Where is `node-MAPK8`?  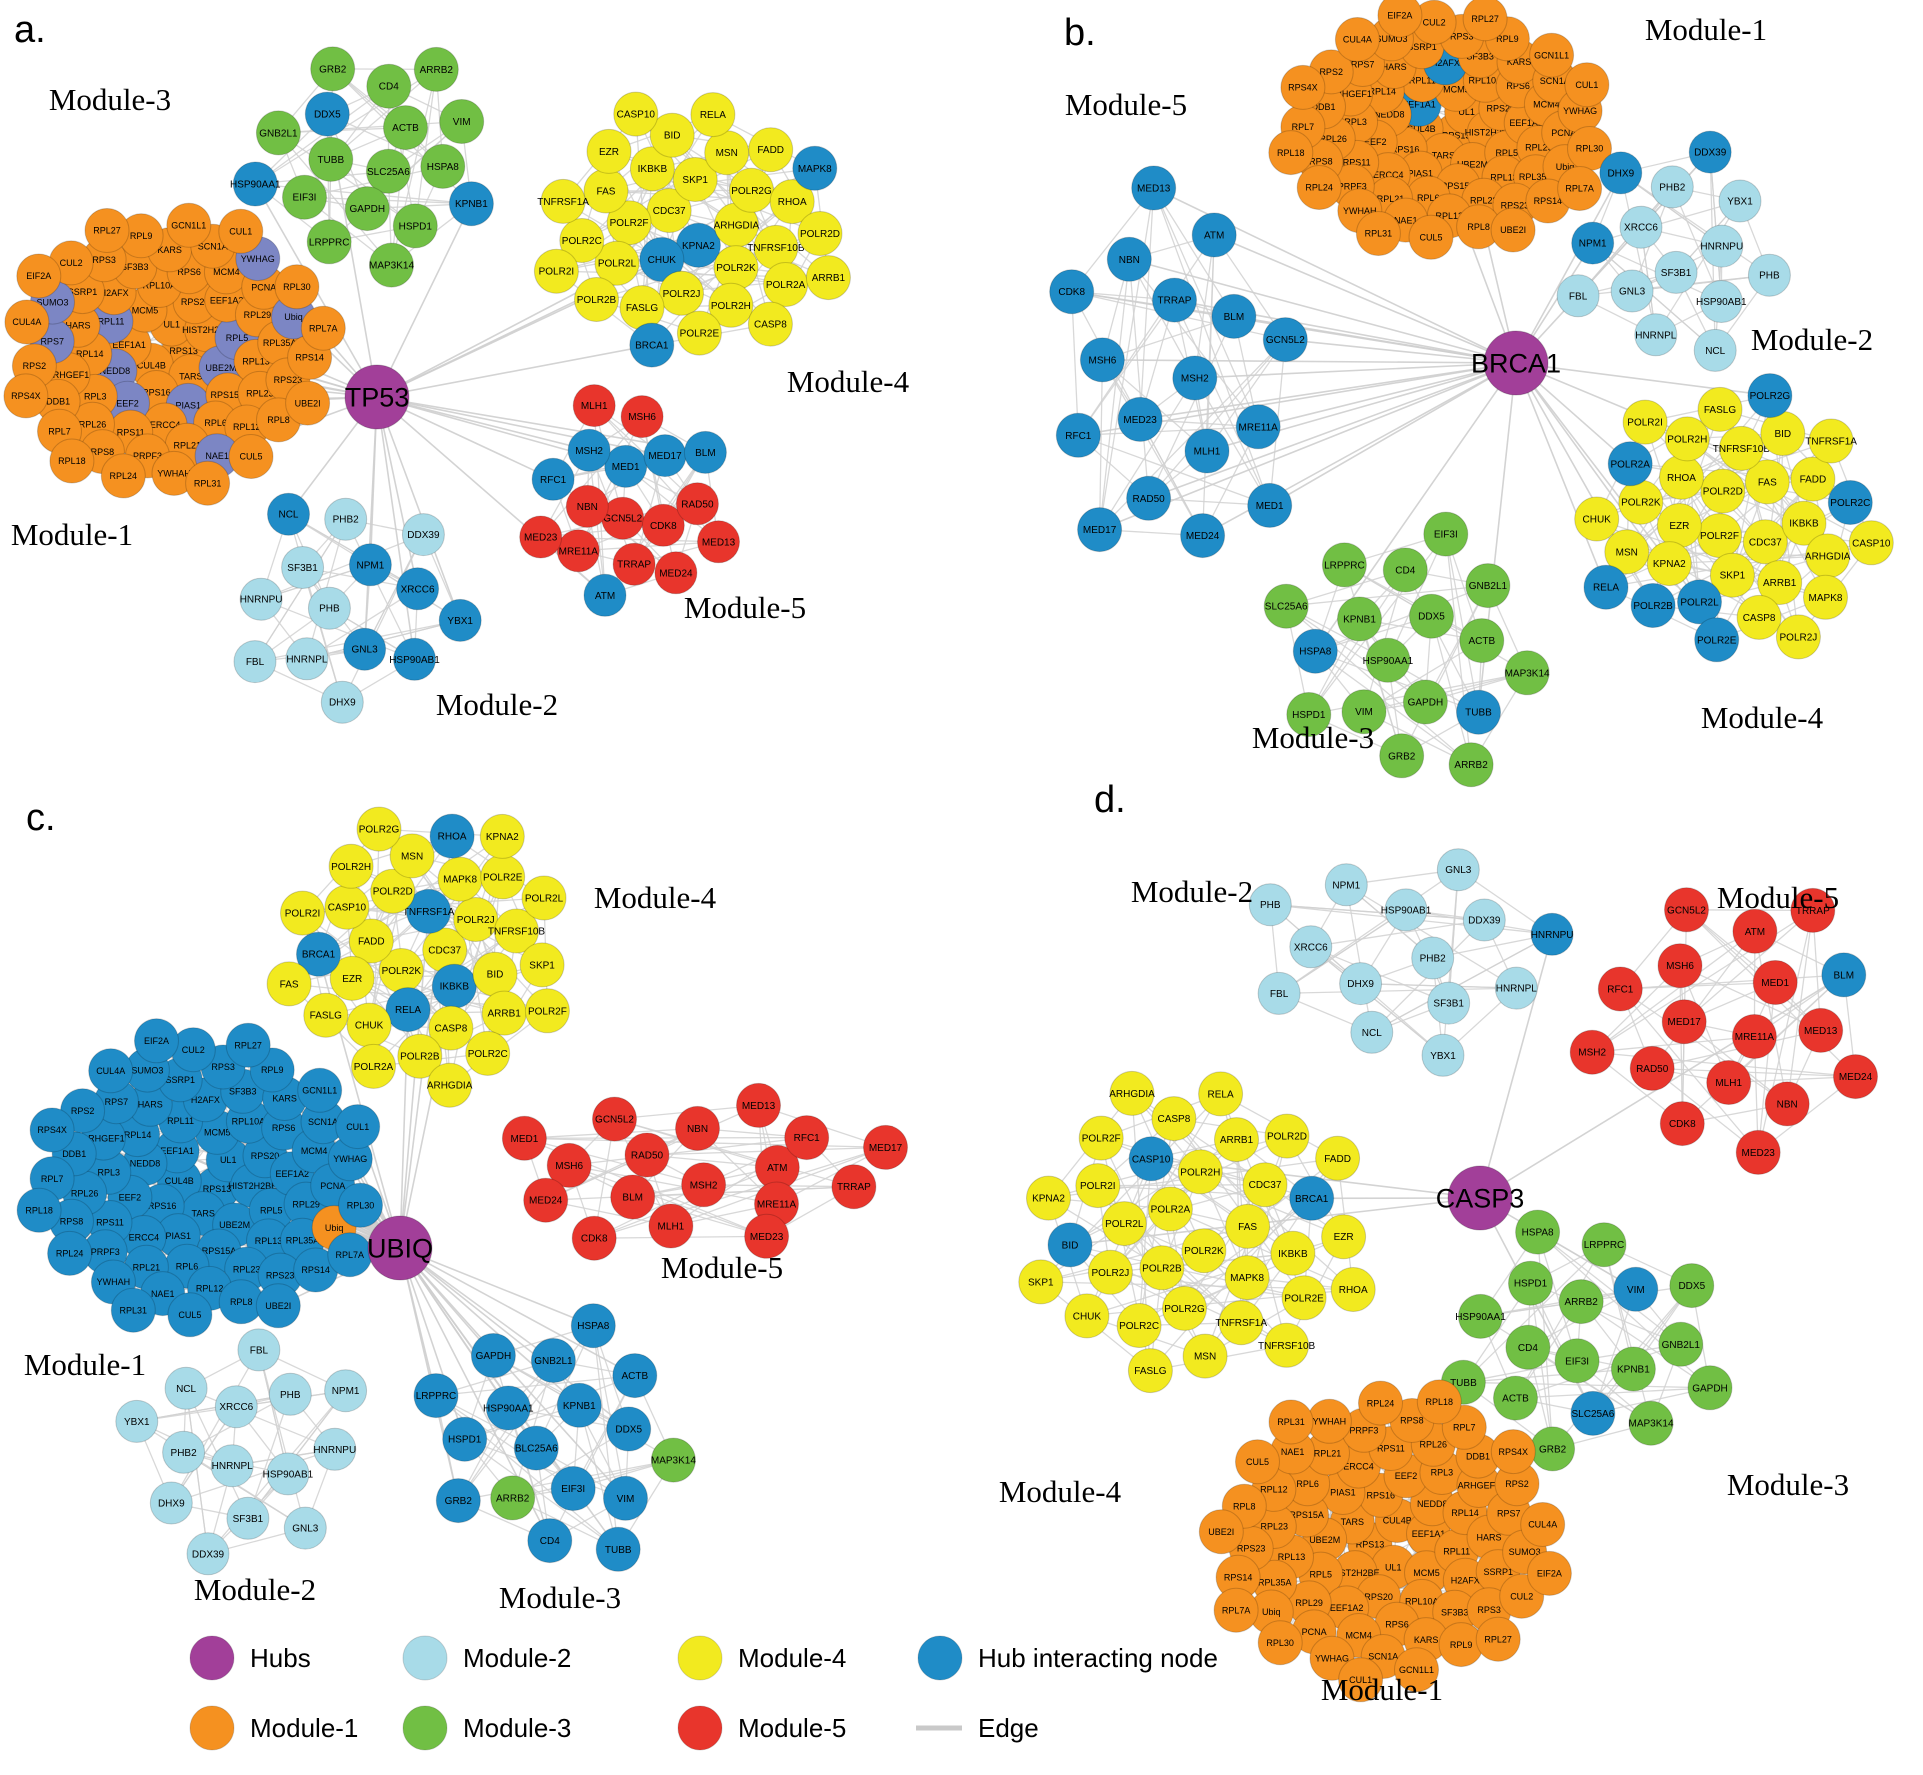 node-MAPK8 is located at coordinates (1247, 1278).